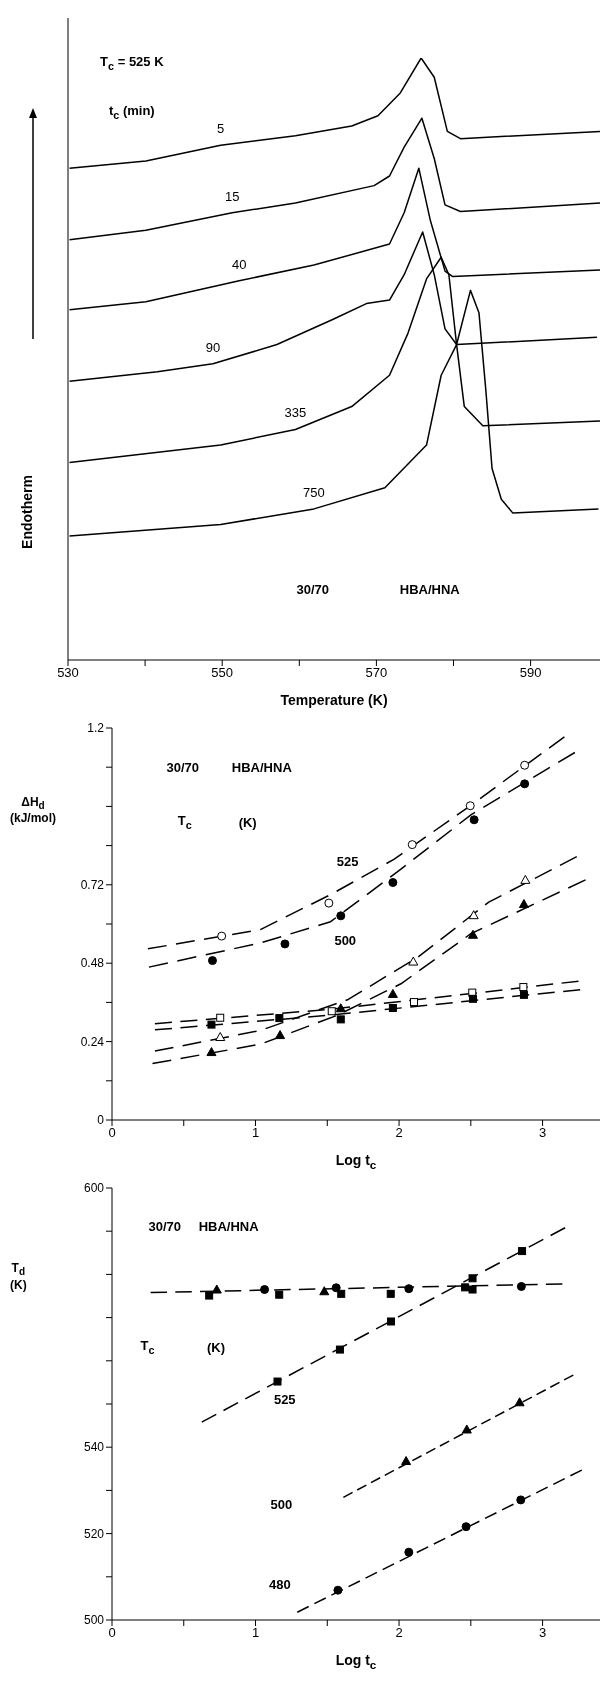 The width and height of the screenshot is (616, 1688). I want to click on y-axis-title: ΔH$_{d}$ (kJ/mol), so click(33, 810).